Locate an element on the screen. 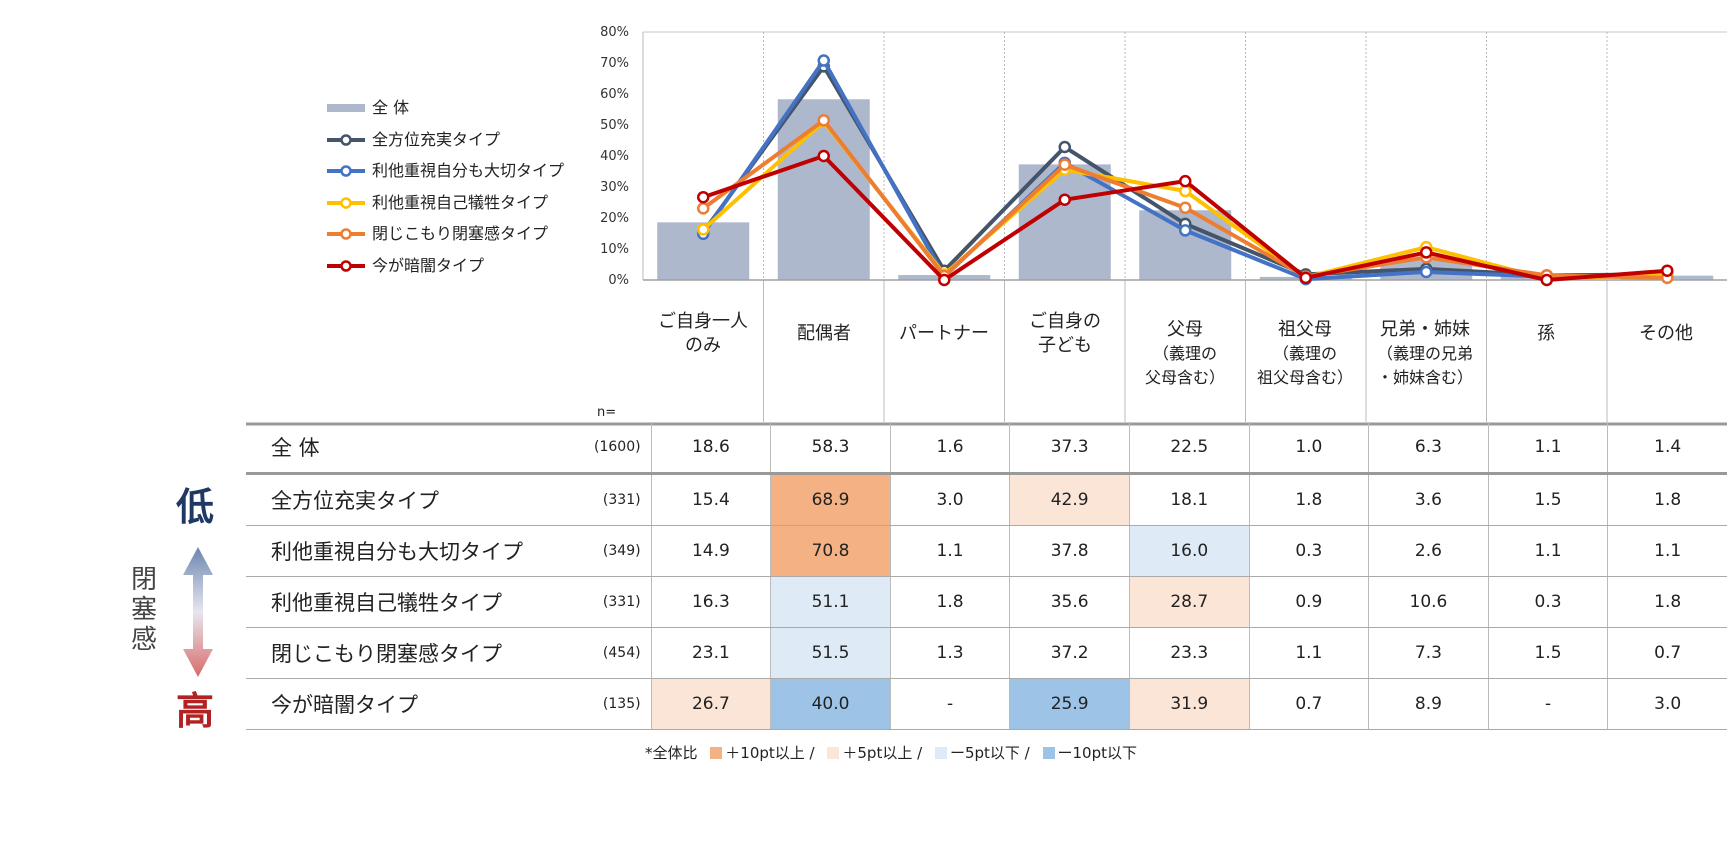 The width and height of the screenshot is (1727, 854). table-cell: 40.0 is located at coordinates (830, 704).